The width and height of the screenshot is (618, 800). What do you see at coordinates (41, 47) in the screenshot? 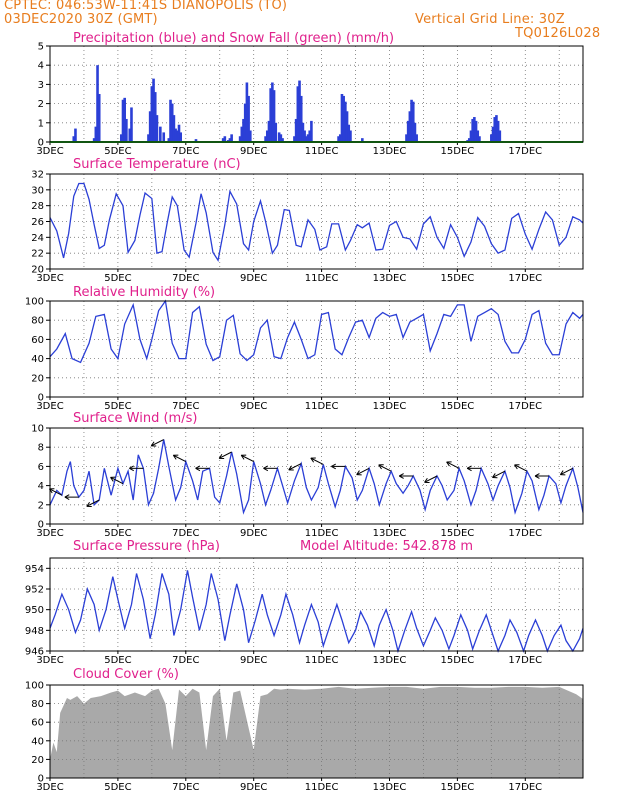
I see `y-tick-label: 5` at bounding box center [41, 47].